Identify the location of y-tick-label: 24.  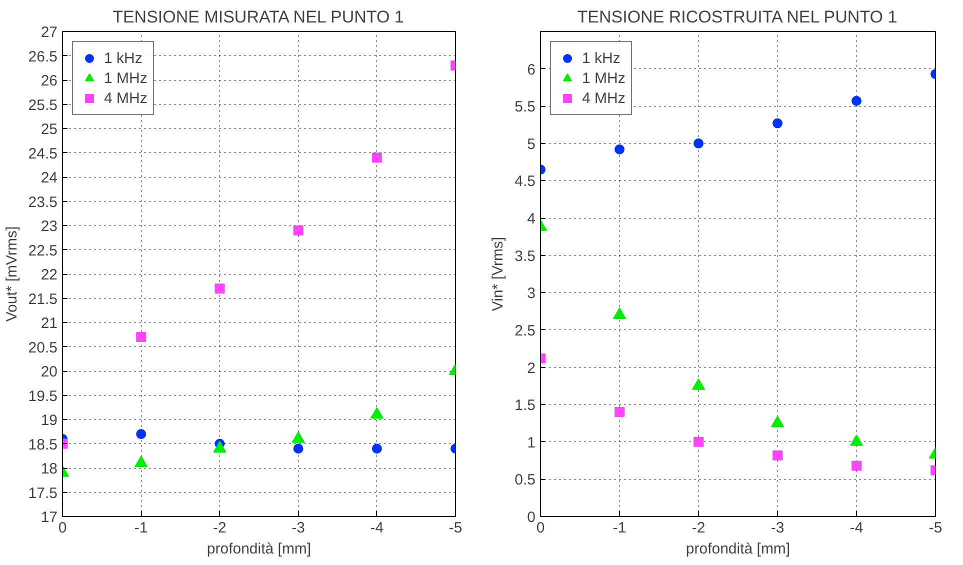
(49, 178).